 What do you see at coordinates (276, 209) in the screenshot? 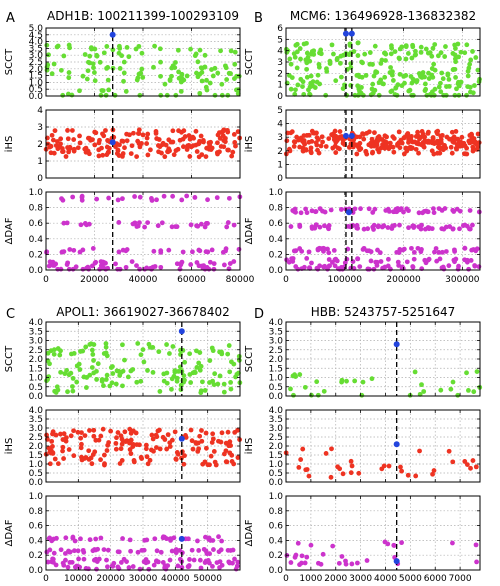
I see `y-tick-label: 0.8` at bounding box center [276, 209].